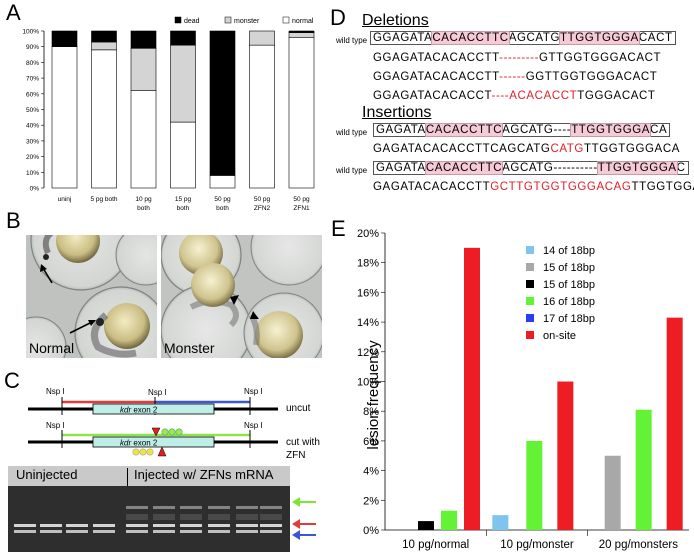 Image resolution: width=694 pixels, height=552 pixels. What do you see at coordinates (371, 501) in the screenshot?
I see `e-ytick-label: 2%` at bounding box center [371, 501].